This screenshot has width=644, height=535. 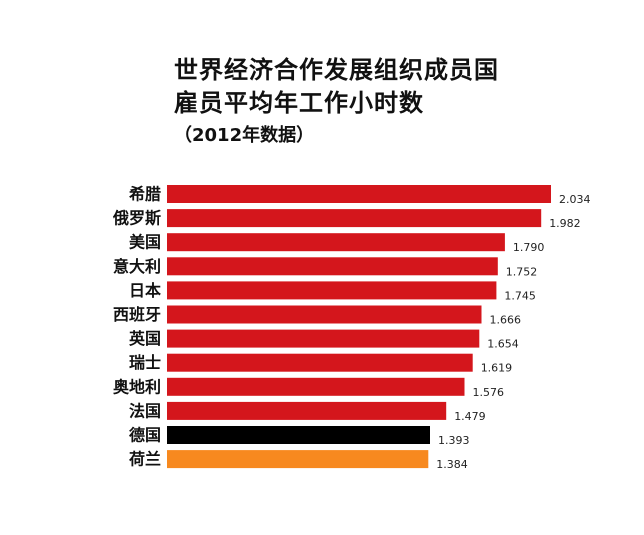 I want to click on value-label-11: 1.384, so click(x=452, y=464).